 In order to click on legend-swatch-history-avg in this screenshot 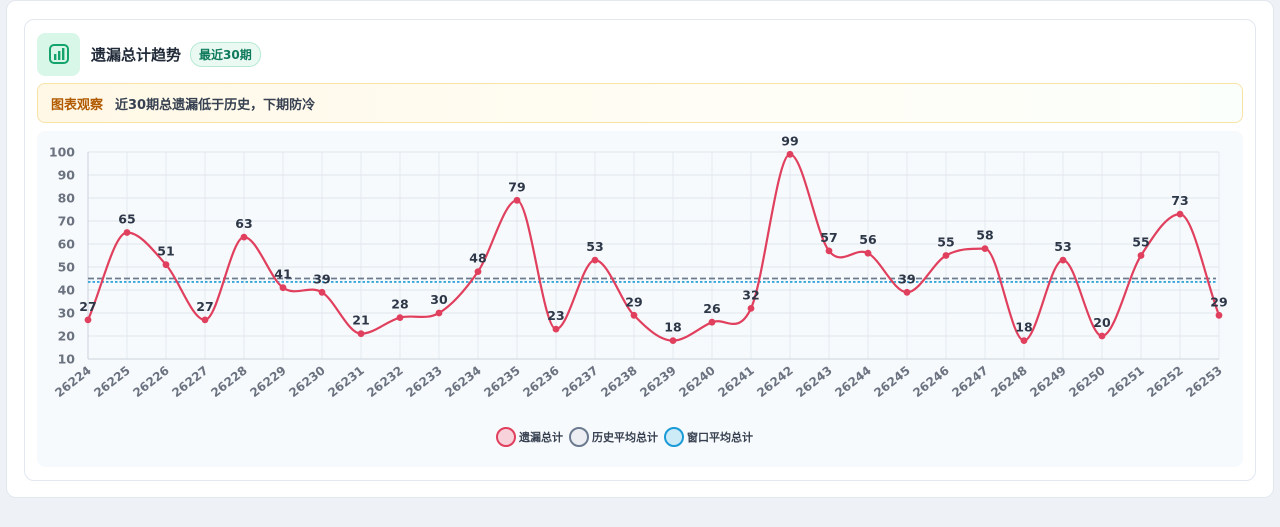, I will do `click(579, 437)`.